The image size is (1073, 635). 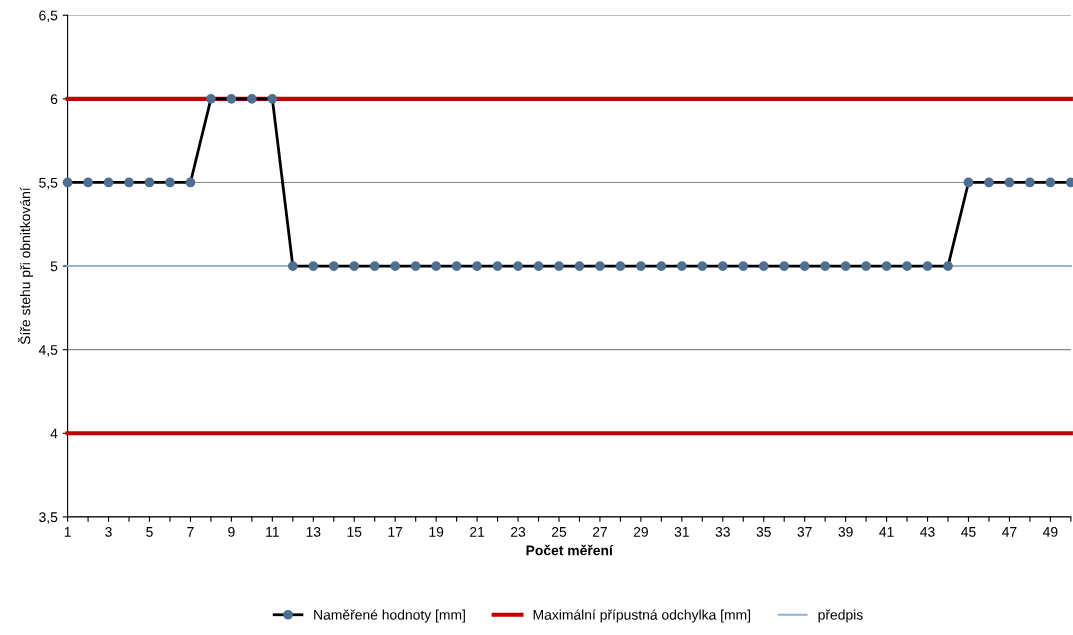 What do you see at coordinates (389, 616) in the screenshot?
I see `legend-label: Naměřené hodnoty [mm]` at bounding box center [389, 616].